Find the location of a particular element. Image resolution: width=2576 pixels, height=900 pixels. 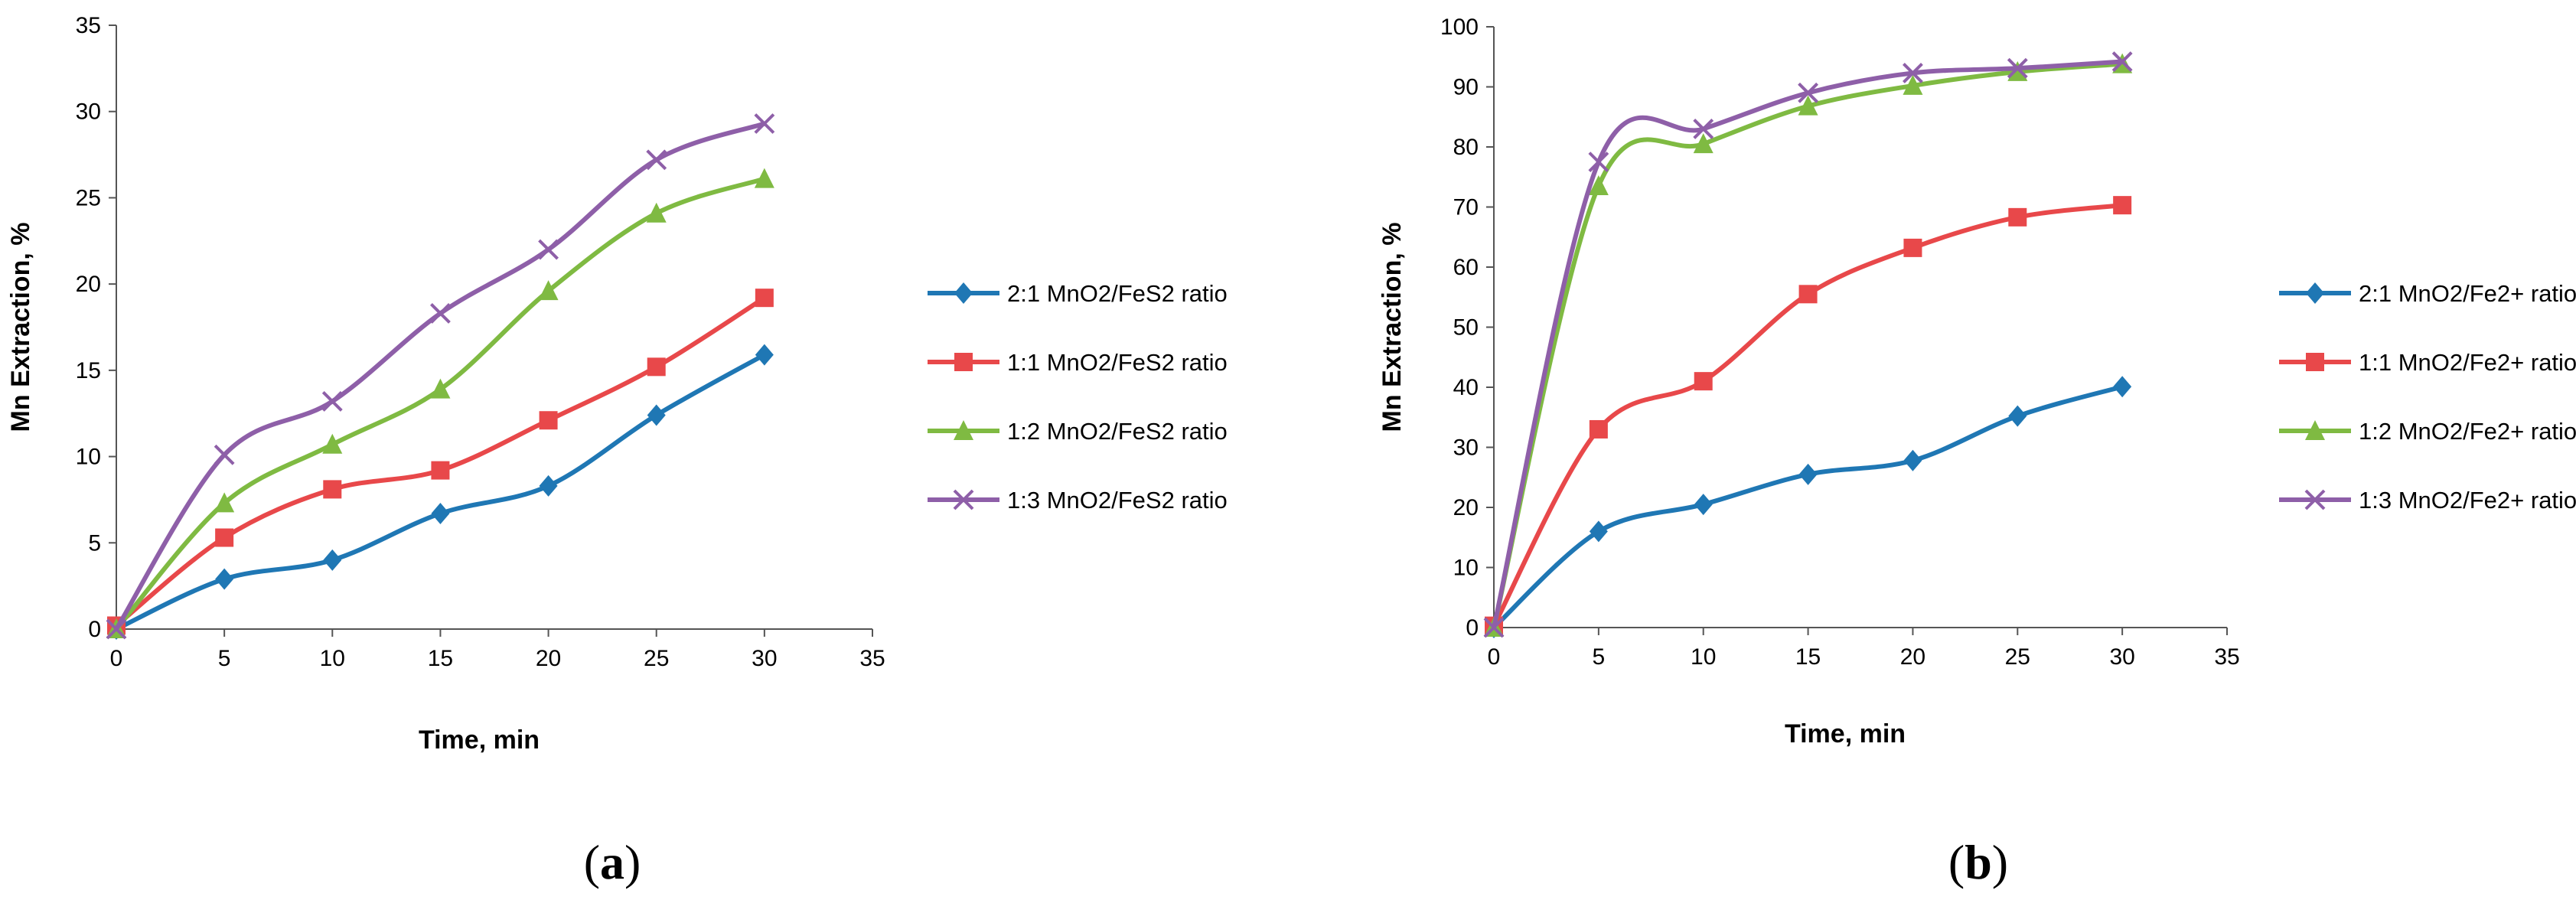

chart-a-y-tick-label: 35 is located at coordinates (88, 25).